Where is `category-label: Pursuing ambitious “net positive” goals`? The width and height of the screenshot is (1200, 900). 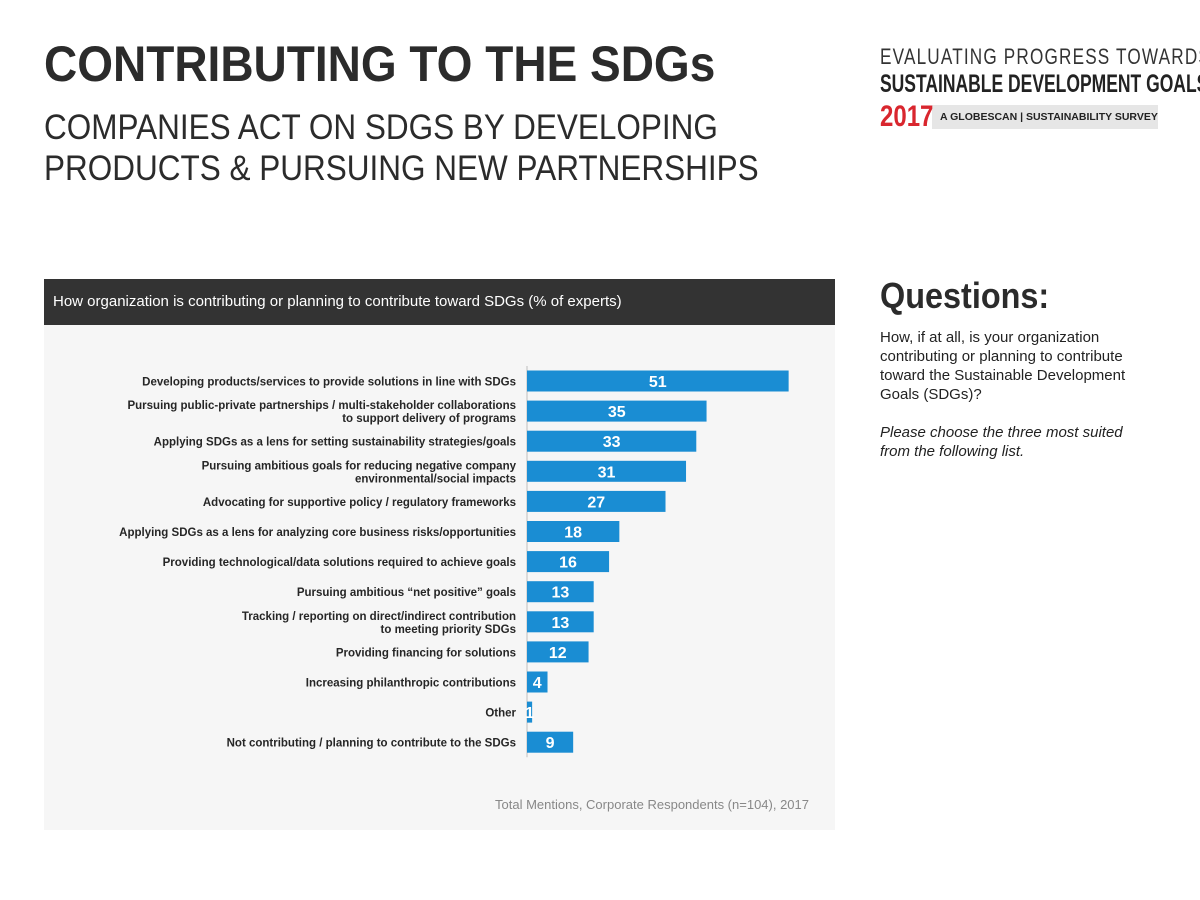 category-label: Pursuing ambitious “net positive” goals is located at coordinates (406, 593).